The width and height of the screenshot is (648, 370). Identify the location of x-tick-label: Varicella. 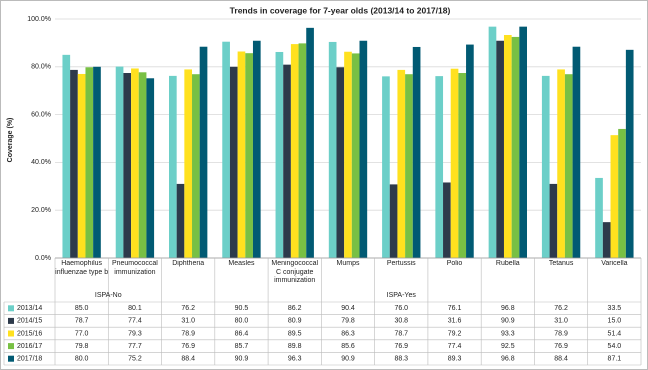
(614, 263).